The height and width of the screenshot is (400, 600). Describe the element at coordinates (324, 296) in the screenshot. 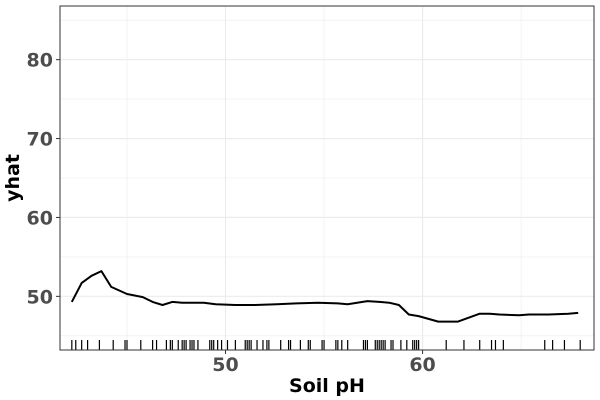

I see `series-line` at that location.